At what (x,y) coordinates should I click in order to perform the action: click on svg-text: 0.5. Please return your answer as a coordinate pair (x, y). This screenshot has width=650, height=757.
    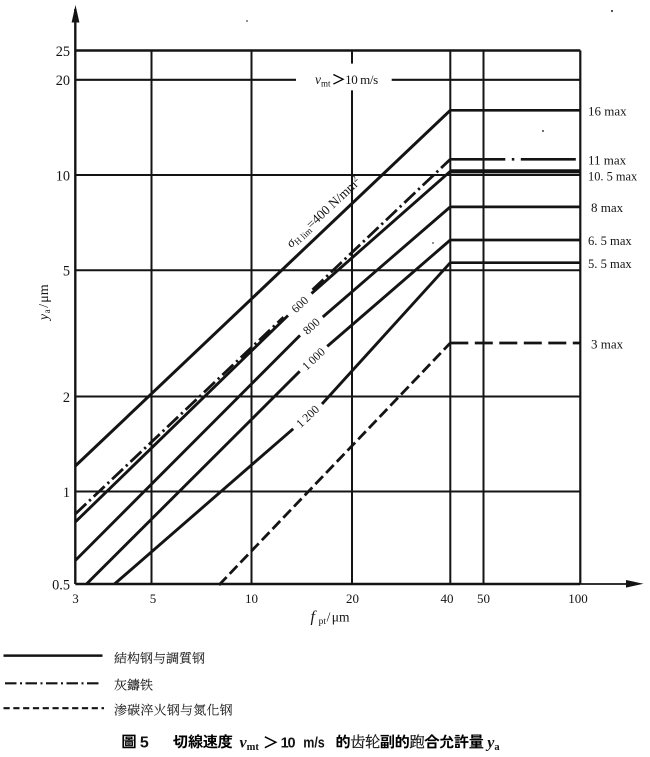
    Looking at the image, I should click on (61, 585).